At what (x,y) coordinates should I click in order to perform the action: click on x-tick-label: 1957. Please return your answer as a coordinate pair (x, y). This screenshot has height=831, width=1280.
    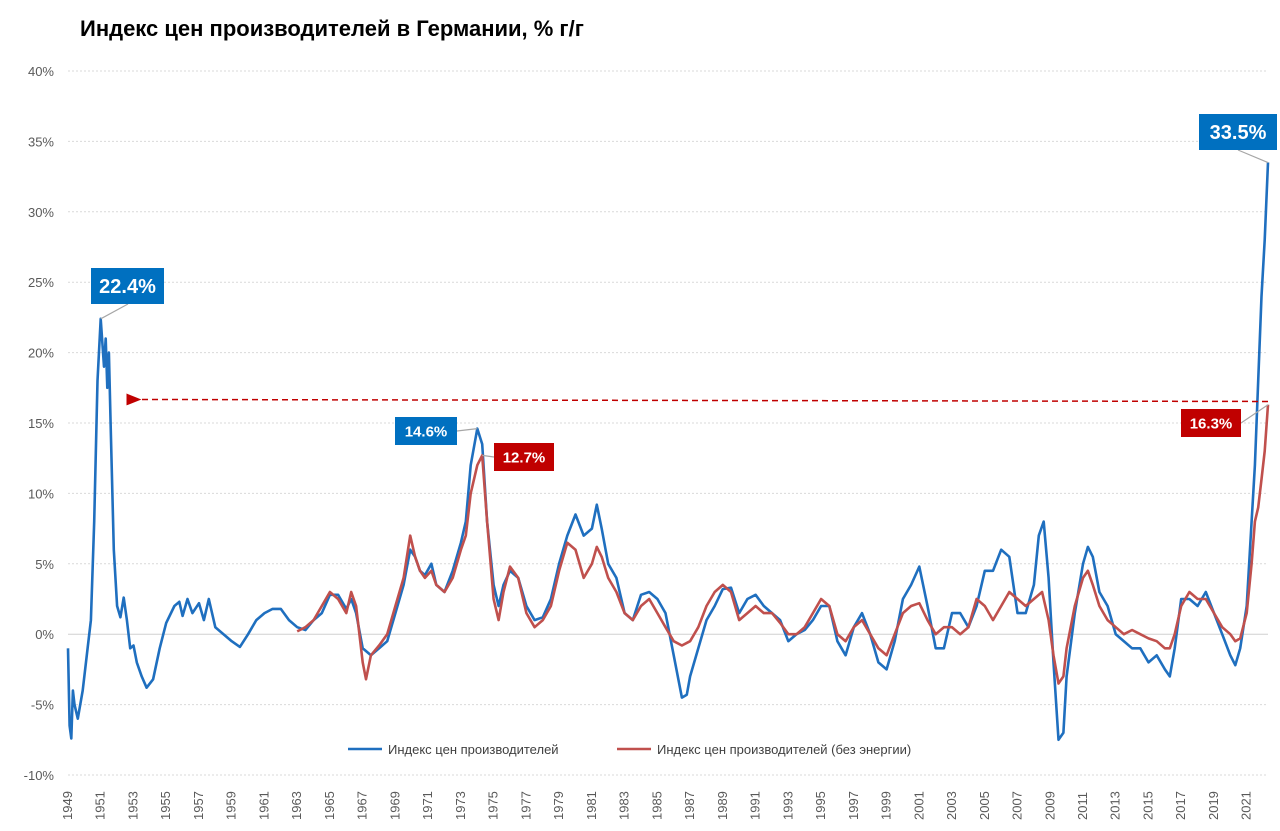
    Looking at the image, I should click on (198, 805).